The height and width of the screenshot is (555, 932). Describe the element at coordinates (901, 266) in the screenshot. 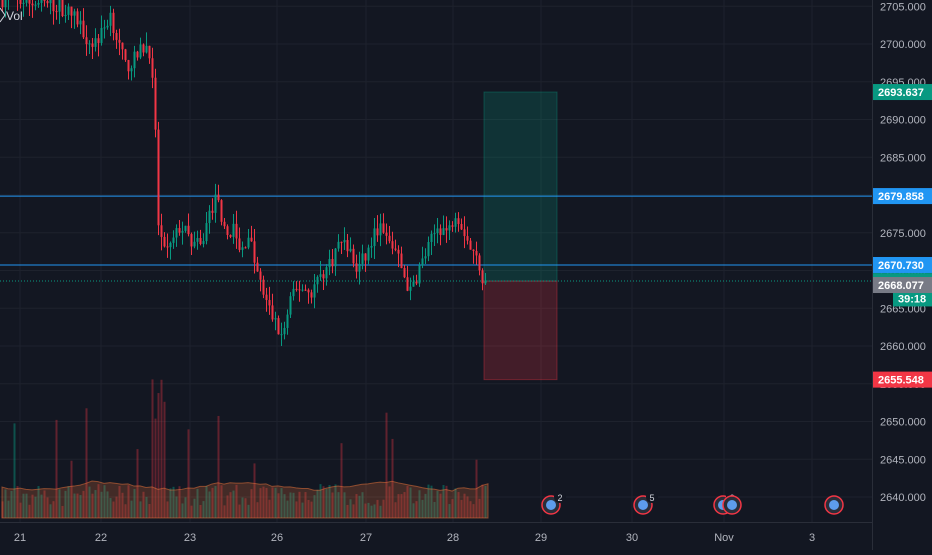

I see `price-line-label: 2670.730` at that location.